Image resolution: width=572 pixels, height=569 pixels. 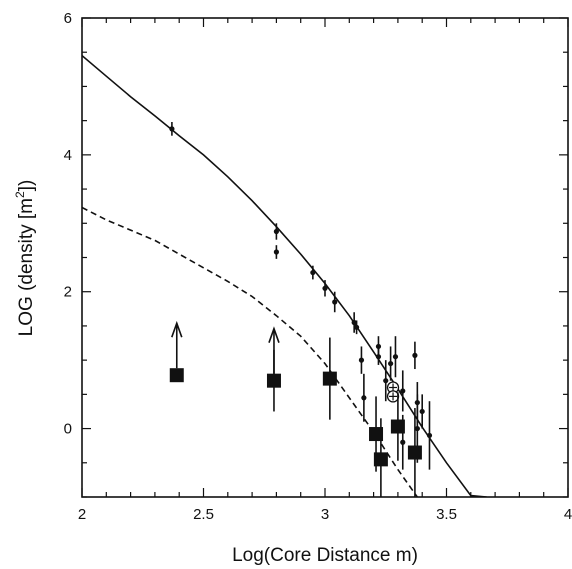 I want to click on y-tick-label: 0, so click(x=68, y=429).